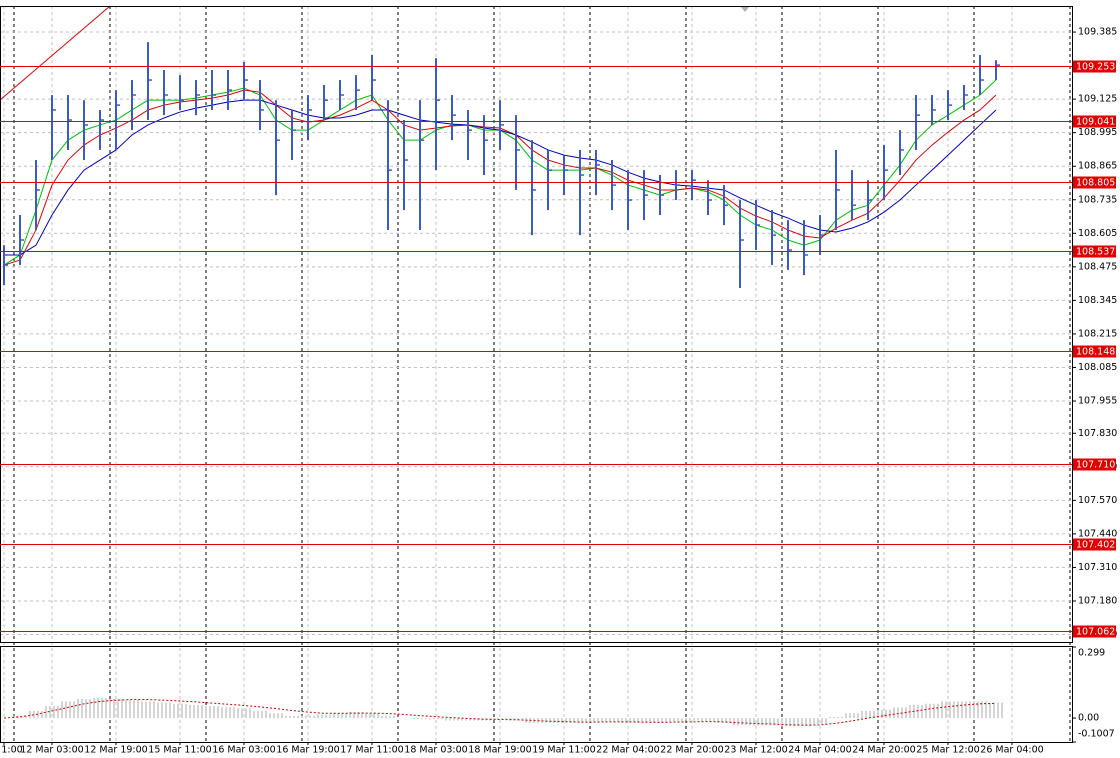 The width and height of the screenshot is (1120, 758). Describe the element at coordinates (11, 750) in the screenshot. I see `x-tick-label: 1:00` at that location.